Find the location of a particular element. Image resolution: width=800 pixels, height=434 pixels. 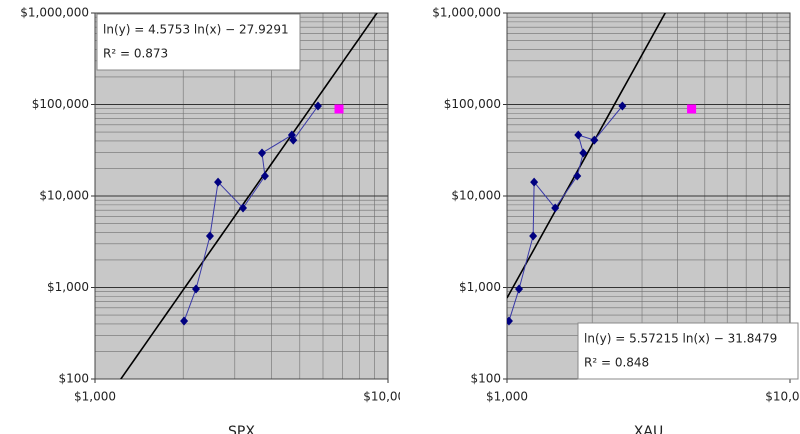

trendline is located at coordinates (587, 156).